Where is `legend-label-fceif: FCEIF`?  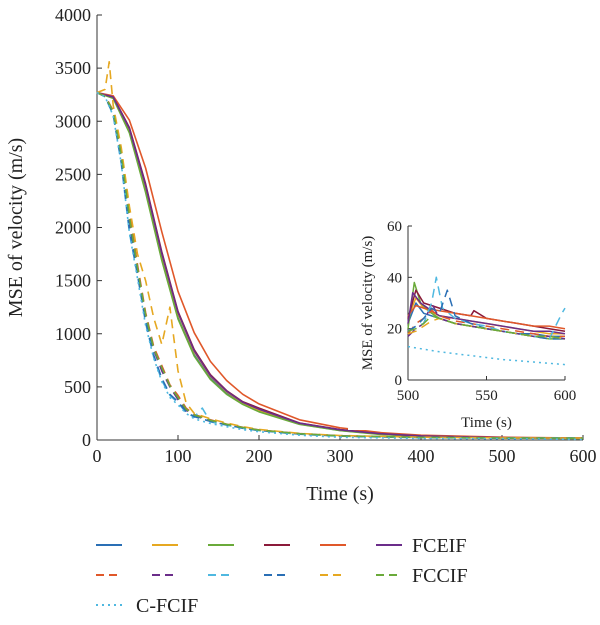 legend-label-fceif: FCEIF is located at coordinates (439, 546).